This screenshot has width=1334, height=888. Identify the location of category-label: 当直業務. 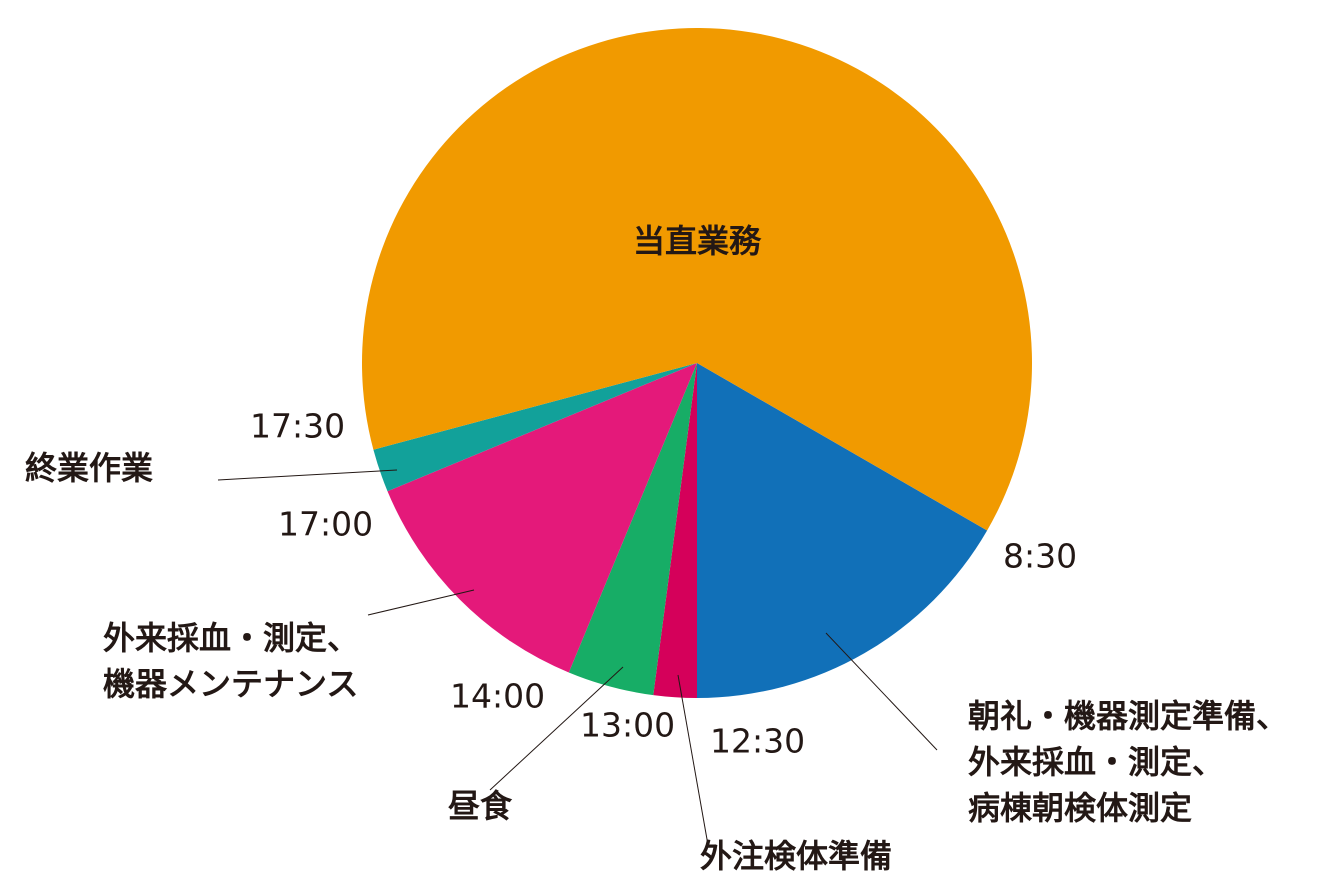
(697, 241).